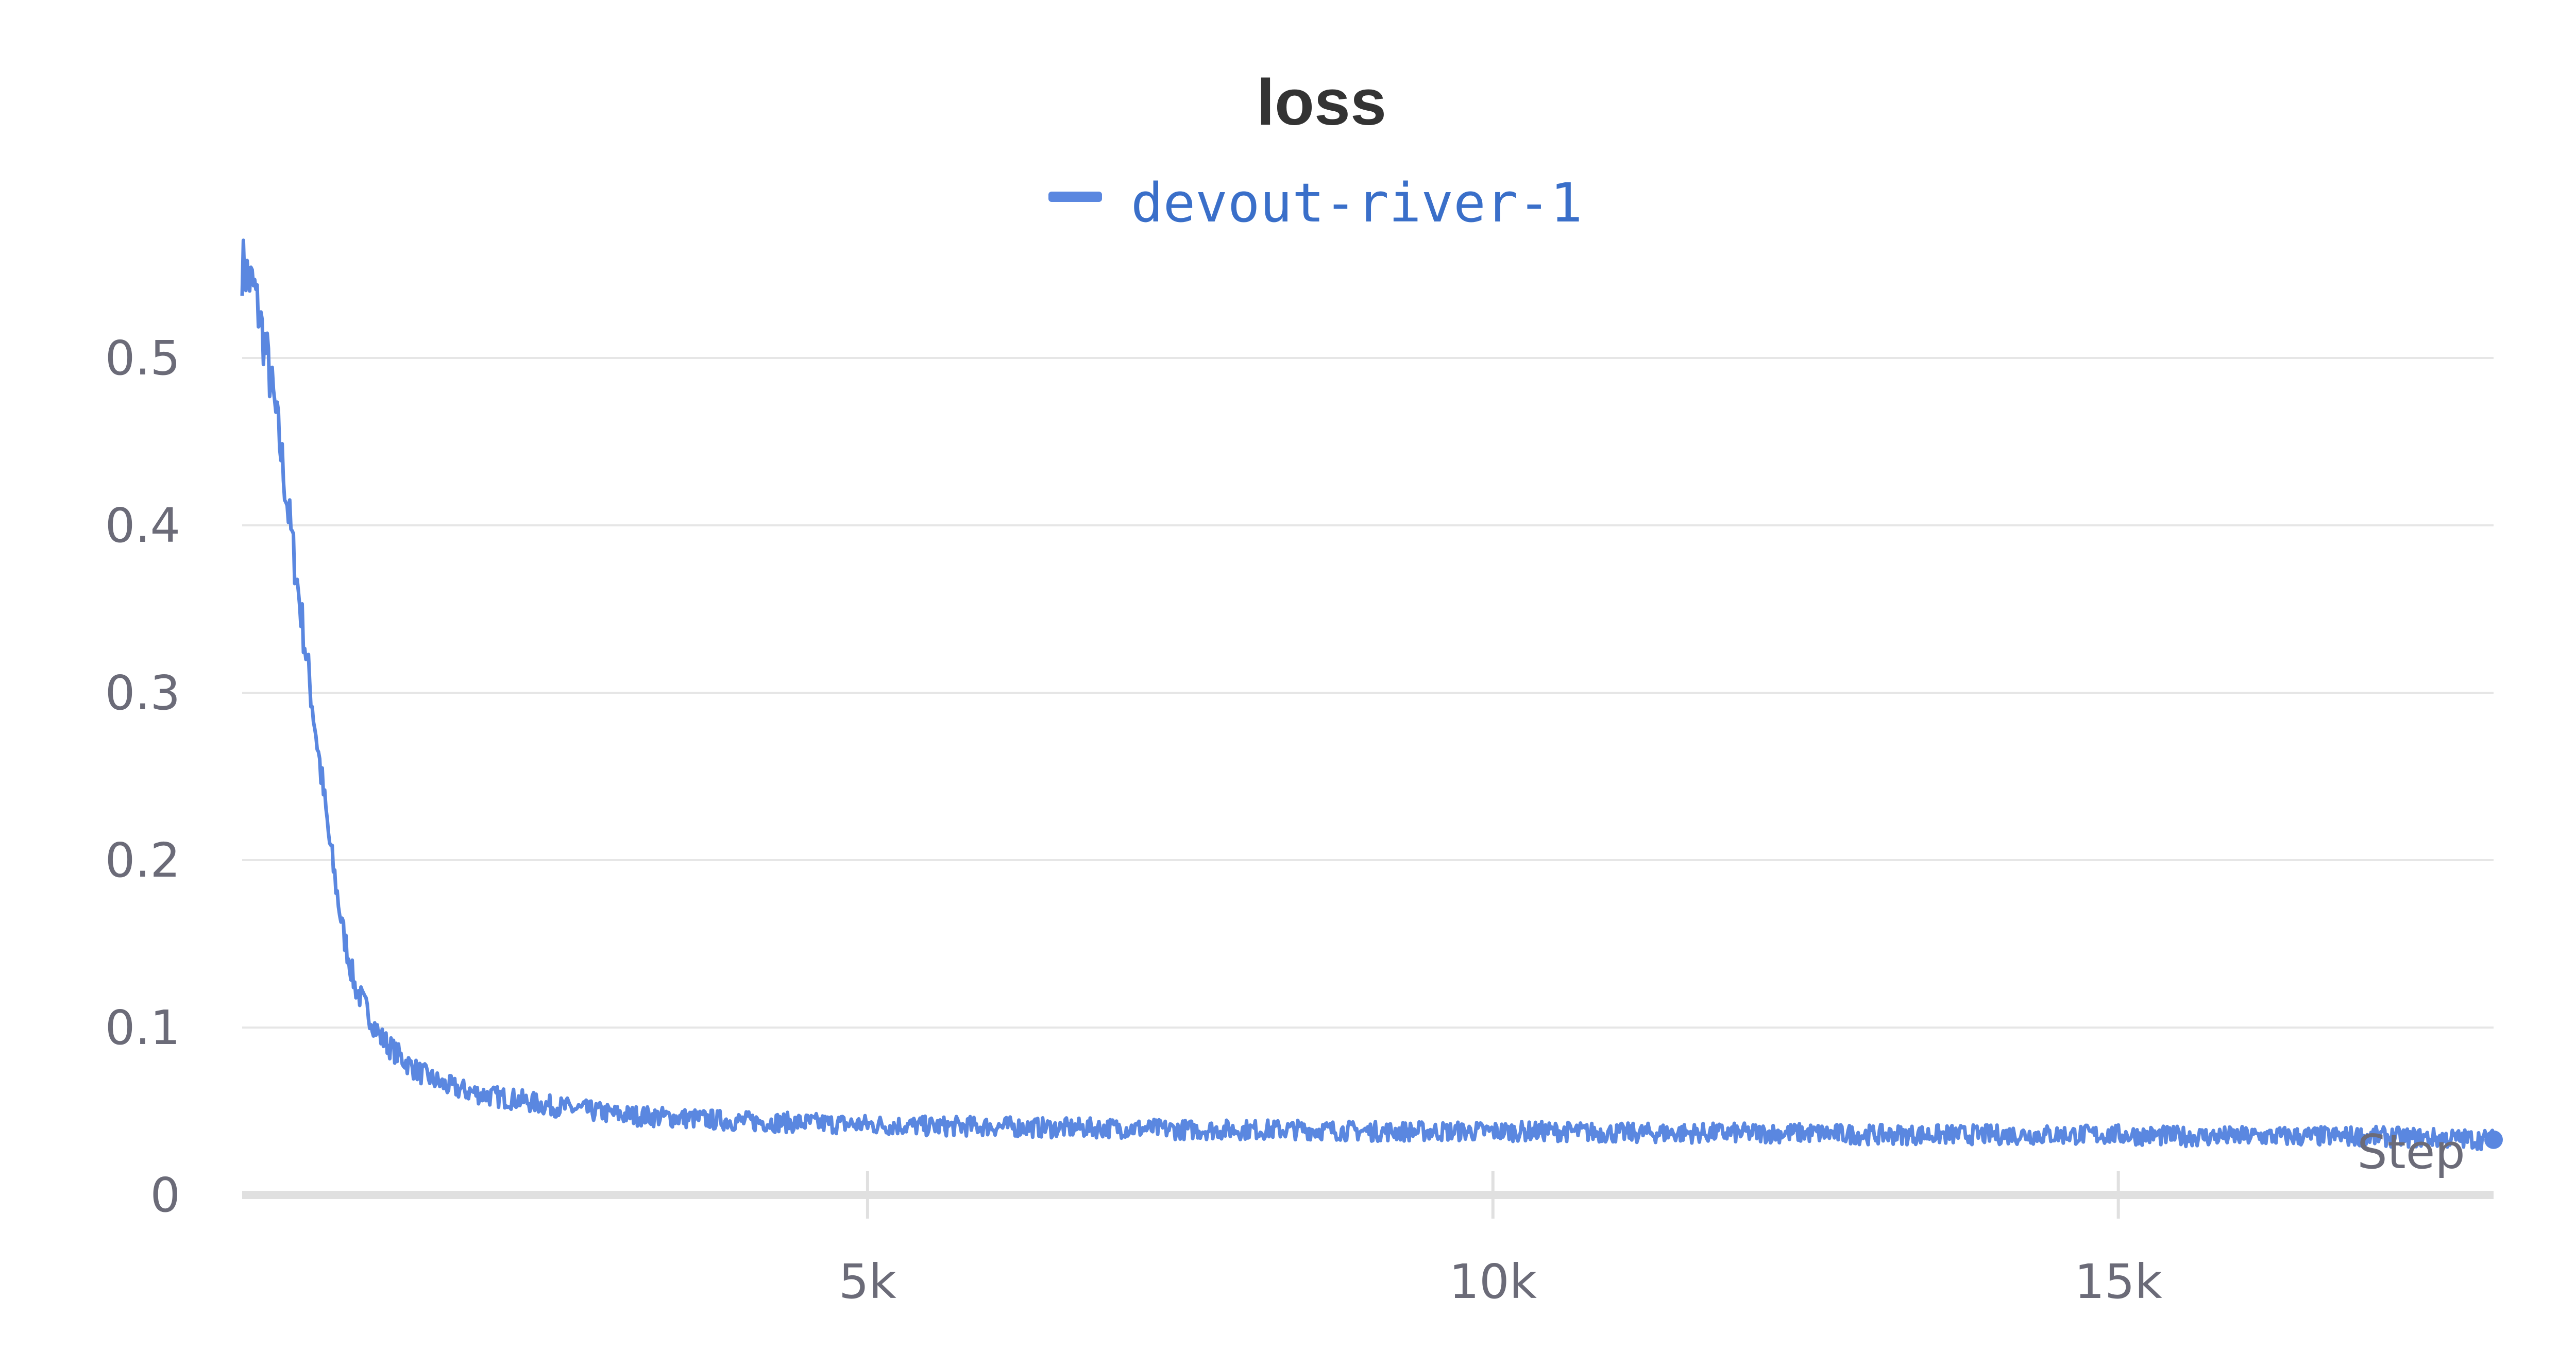  What do you see at coordinates (1357, 203) in the screenshot?
I see `legend-label-devout-river-1: devout-river-1` at bounding box center [1357, 203].